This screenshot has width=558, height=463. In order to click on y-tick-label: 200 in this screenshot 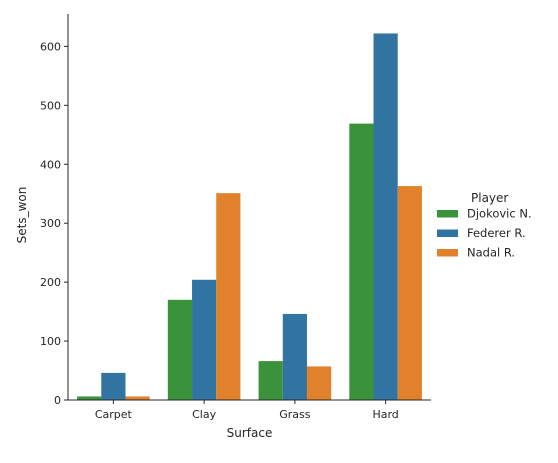, I will do `click(50, 282)`.